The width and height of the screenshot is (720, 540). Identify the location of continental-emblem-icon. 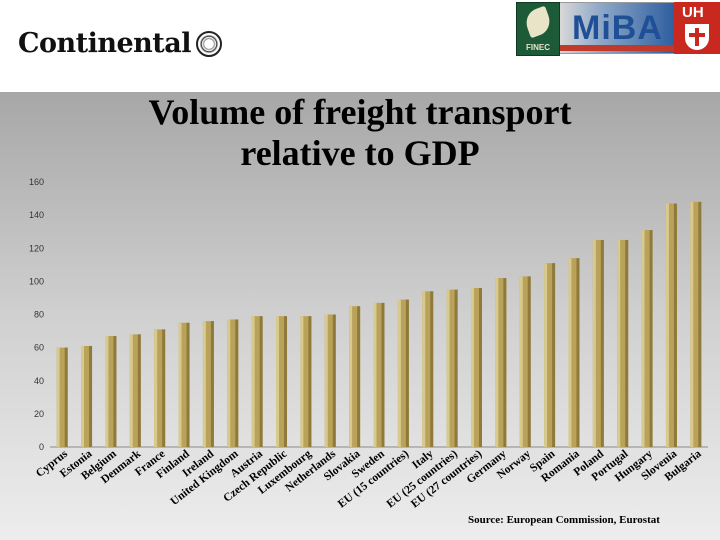
(209, 43).